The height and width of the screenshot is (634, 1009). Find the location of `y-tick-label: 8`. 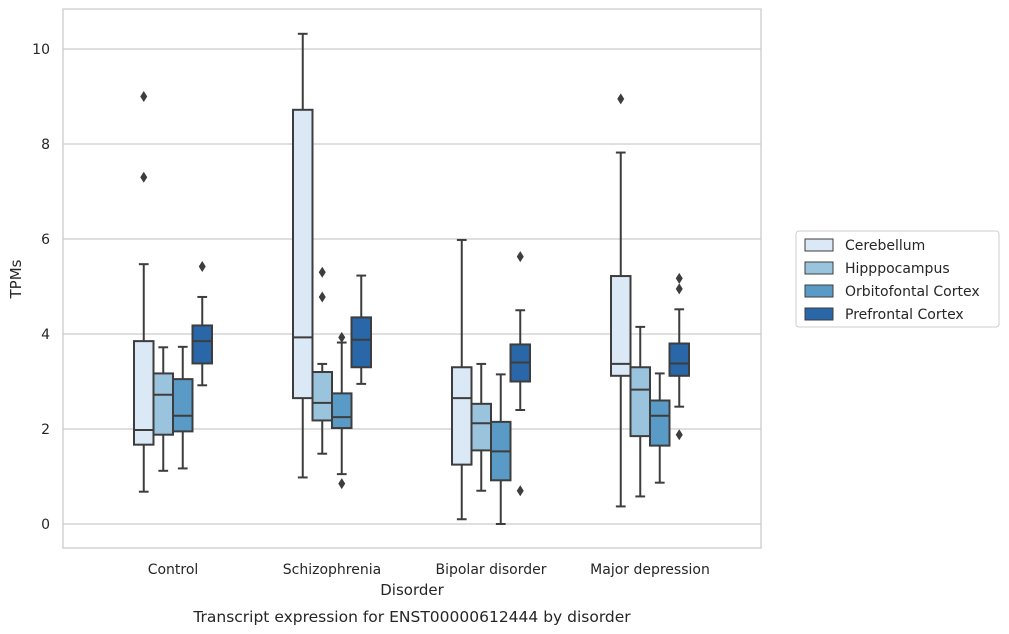

y-tick-label: 8 is located at coordinates (45, 145).